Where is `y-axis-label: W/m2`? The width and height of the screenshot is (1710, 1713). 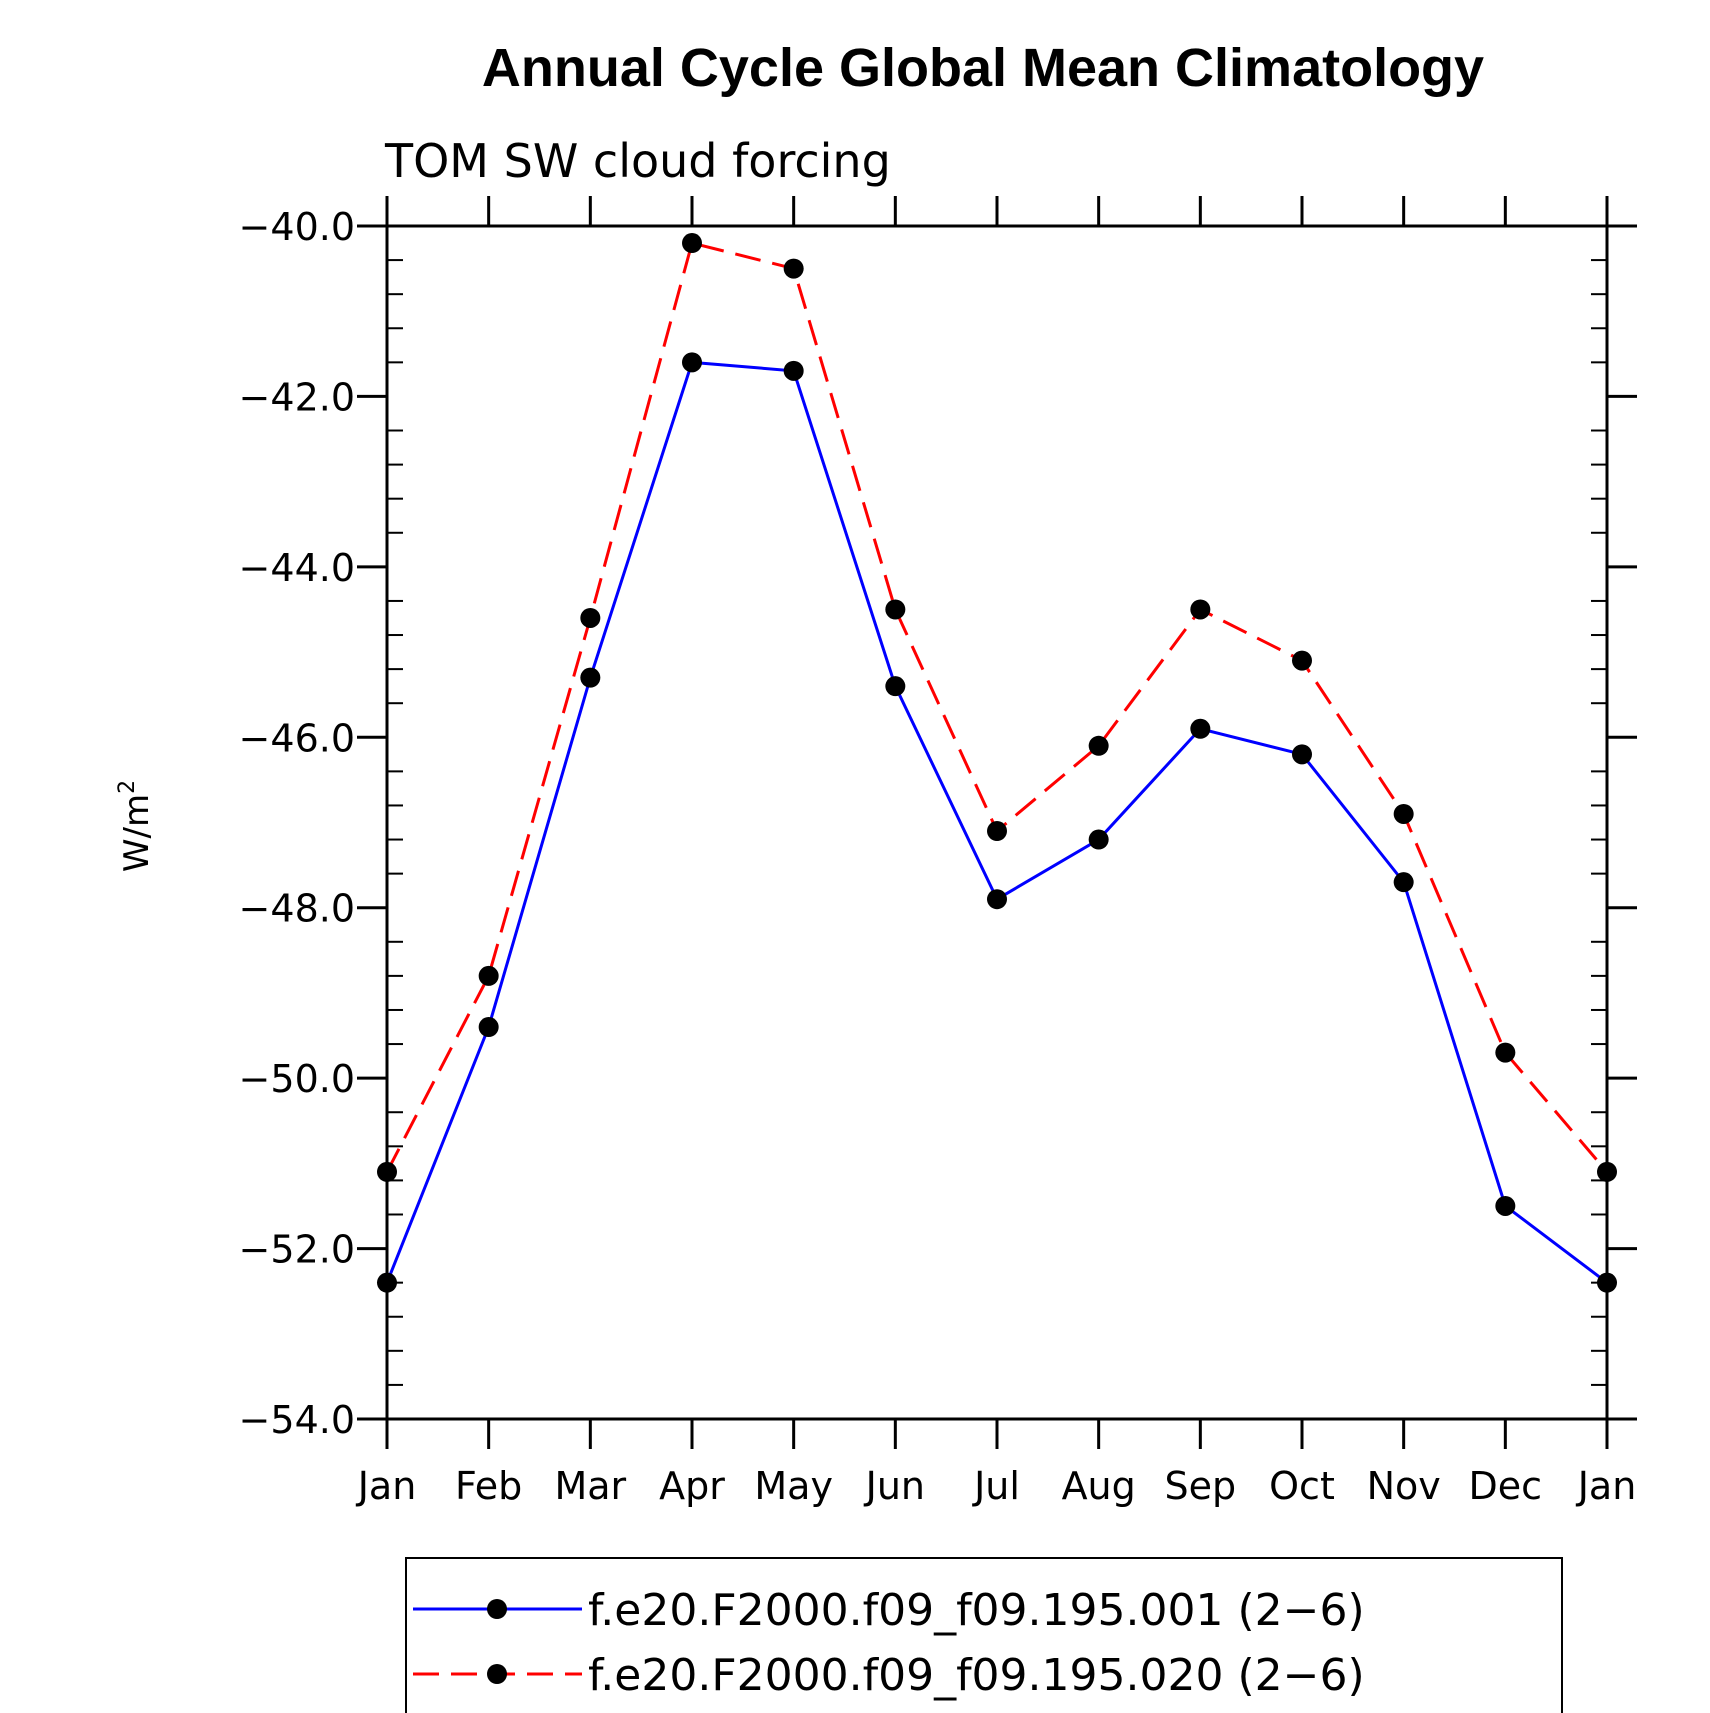 y-axis-label: W/m2 is located at coordinates (136, 826).